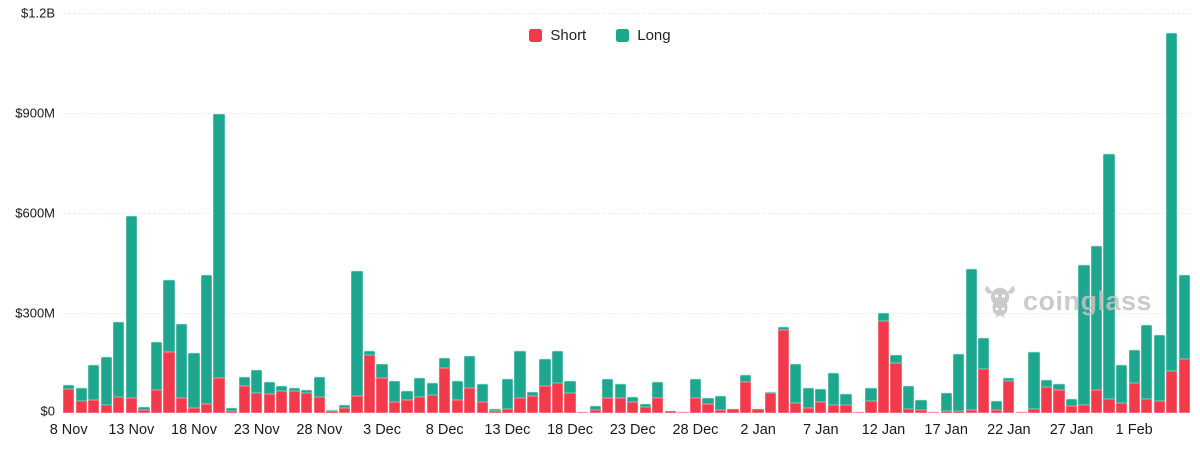 This screenshot has width=1200, height=452. Describe the element at coordinates (771, 401) in the screenshot. I see `bar-3-jan` at that location.